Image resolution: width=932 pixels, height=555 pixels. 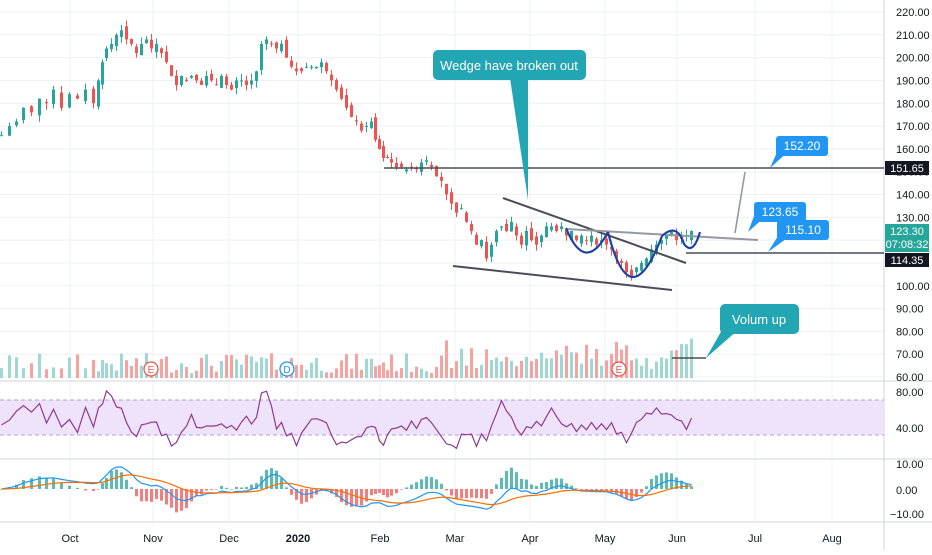 I want to click on price-tick-label: 130.00, so click(x=913, y=218).